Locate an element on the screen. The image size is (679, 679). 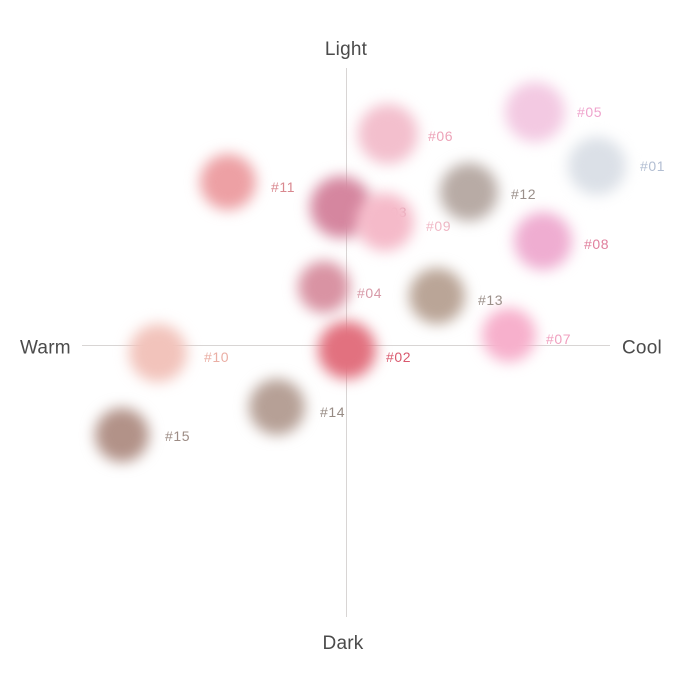
axis-label-warm: Warm is located at coordinates (45, 348).